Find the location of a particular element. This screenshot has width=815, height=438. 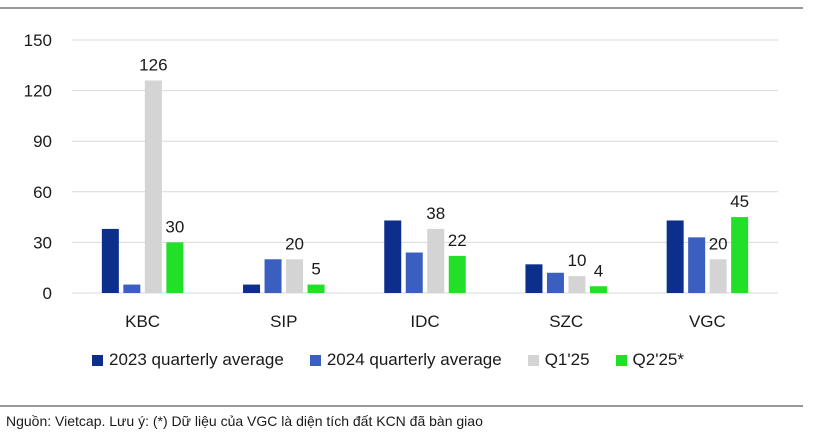

data-label: 4 is located at coordinates (598, 270).